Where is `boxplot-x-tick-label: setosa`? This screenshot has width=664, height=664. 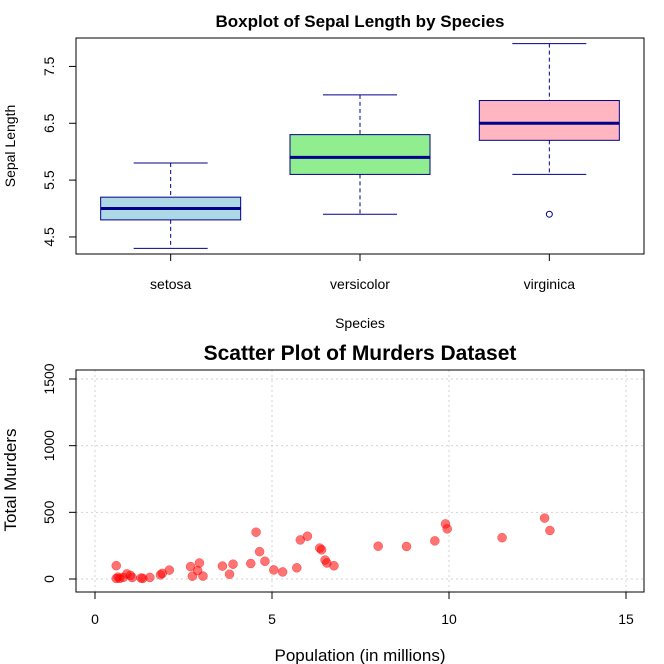 boxplot-x-tick-label: setosa is located at coordinates (170, 284).